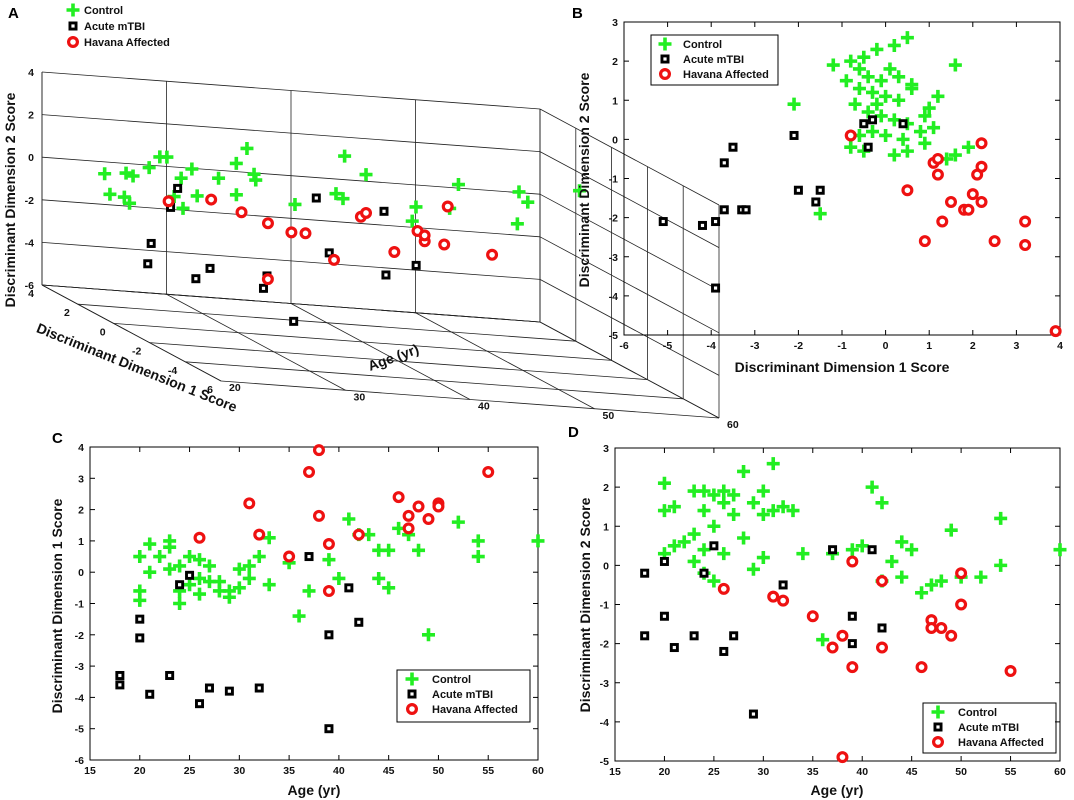 This screenshot has width=1074, height=800. I want to click on x-tick-label: 2, so click(973, 346).